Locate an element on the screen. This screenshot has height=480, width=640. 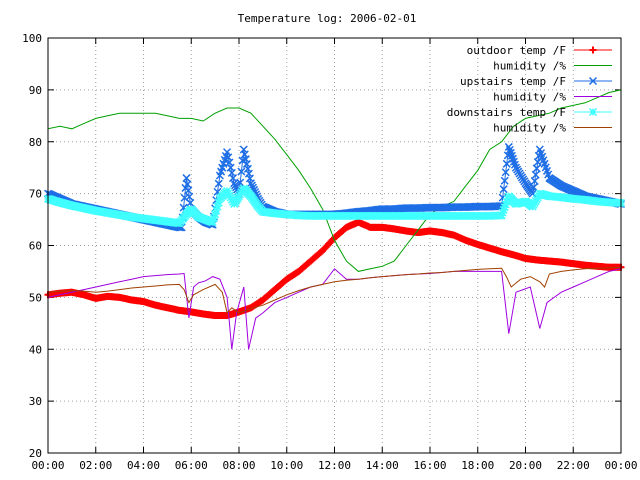
x-tick-label: 16:00 is located at coordinates (429, 465).